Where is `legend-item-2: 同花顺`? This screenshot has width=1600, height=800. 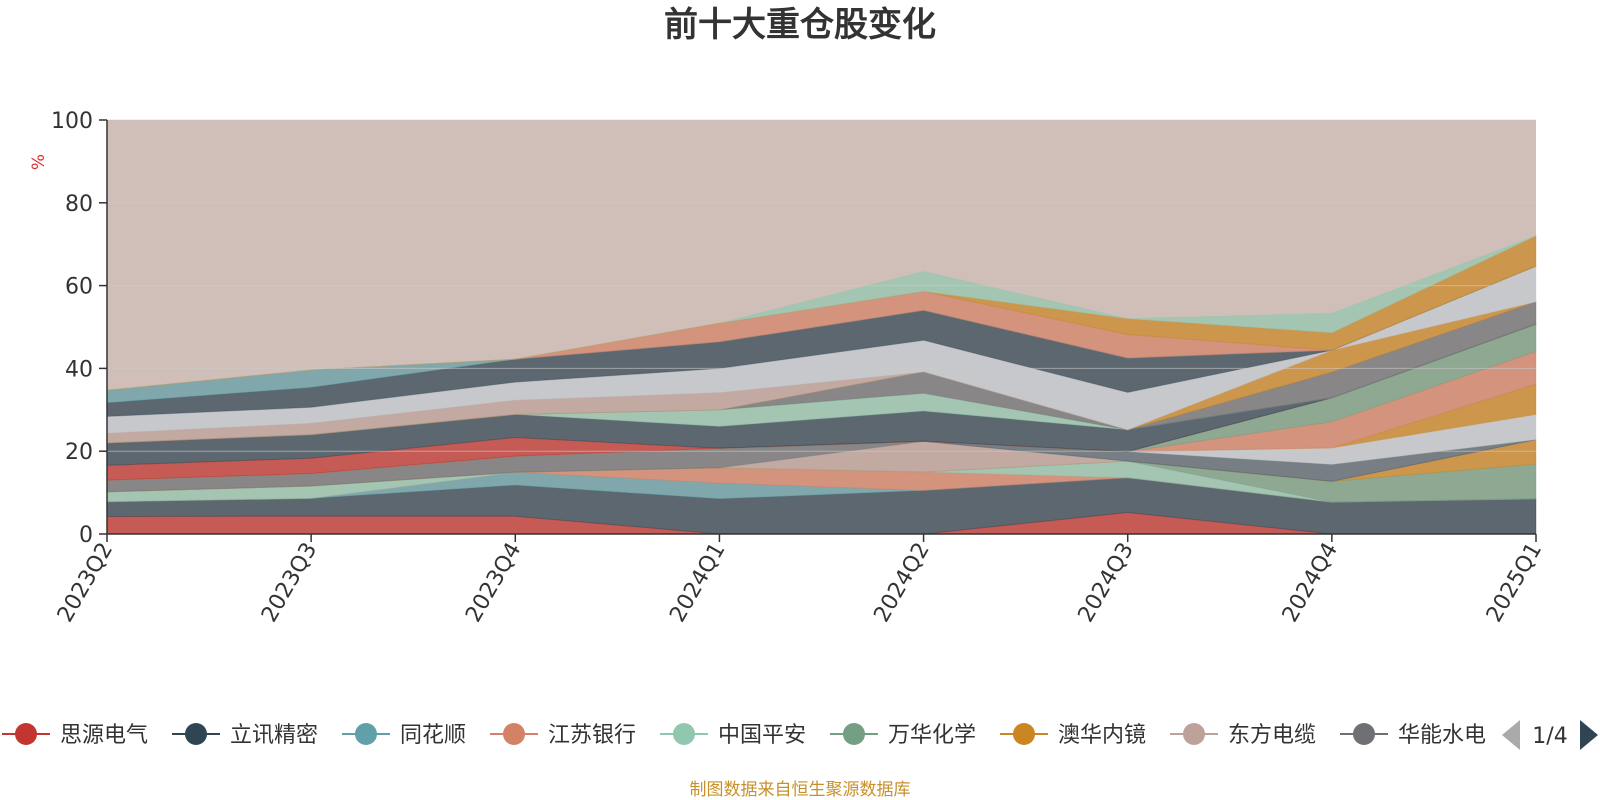
legend-item-2: 同花顺 is located at coordinates (404, 735).